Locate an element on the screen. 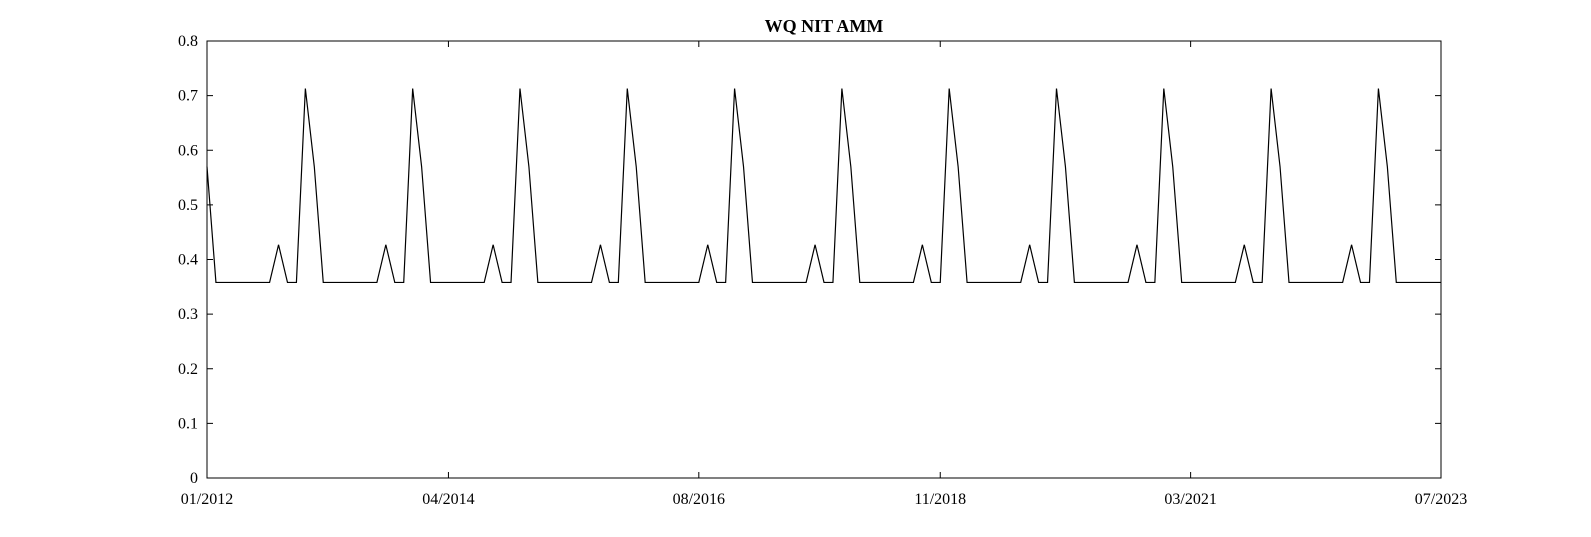 This screenshot has height=537, width=1591. y-tick-label: 0.5 is located at coordinates (188, 205).